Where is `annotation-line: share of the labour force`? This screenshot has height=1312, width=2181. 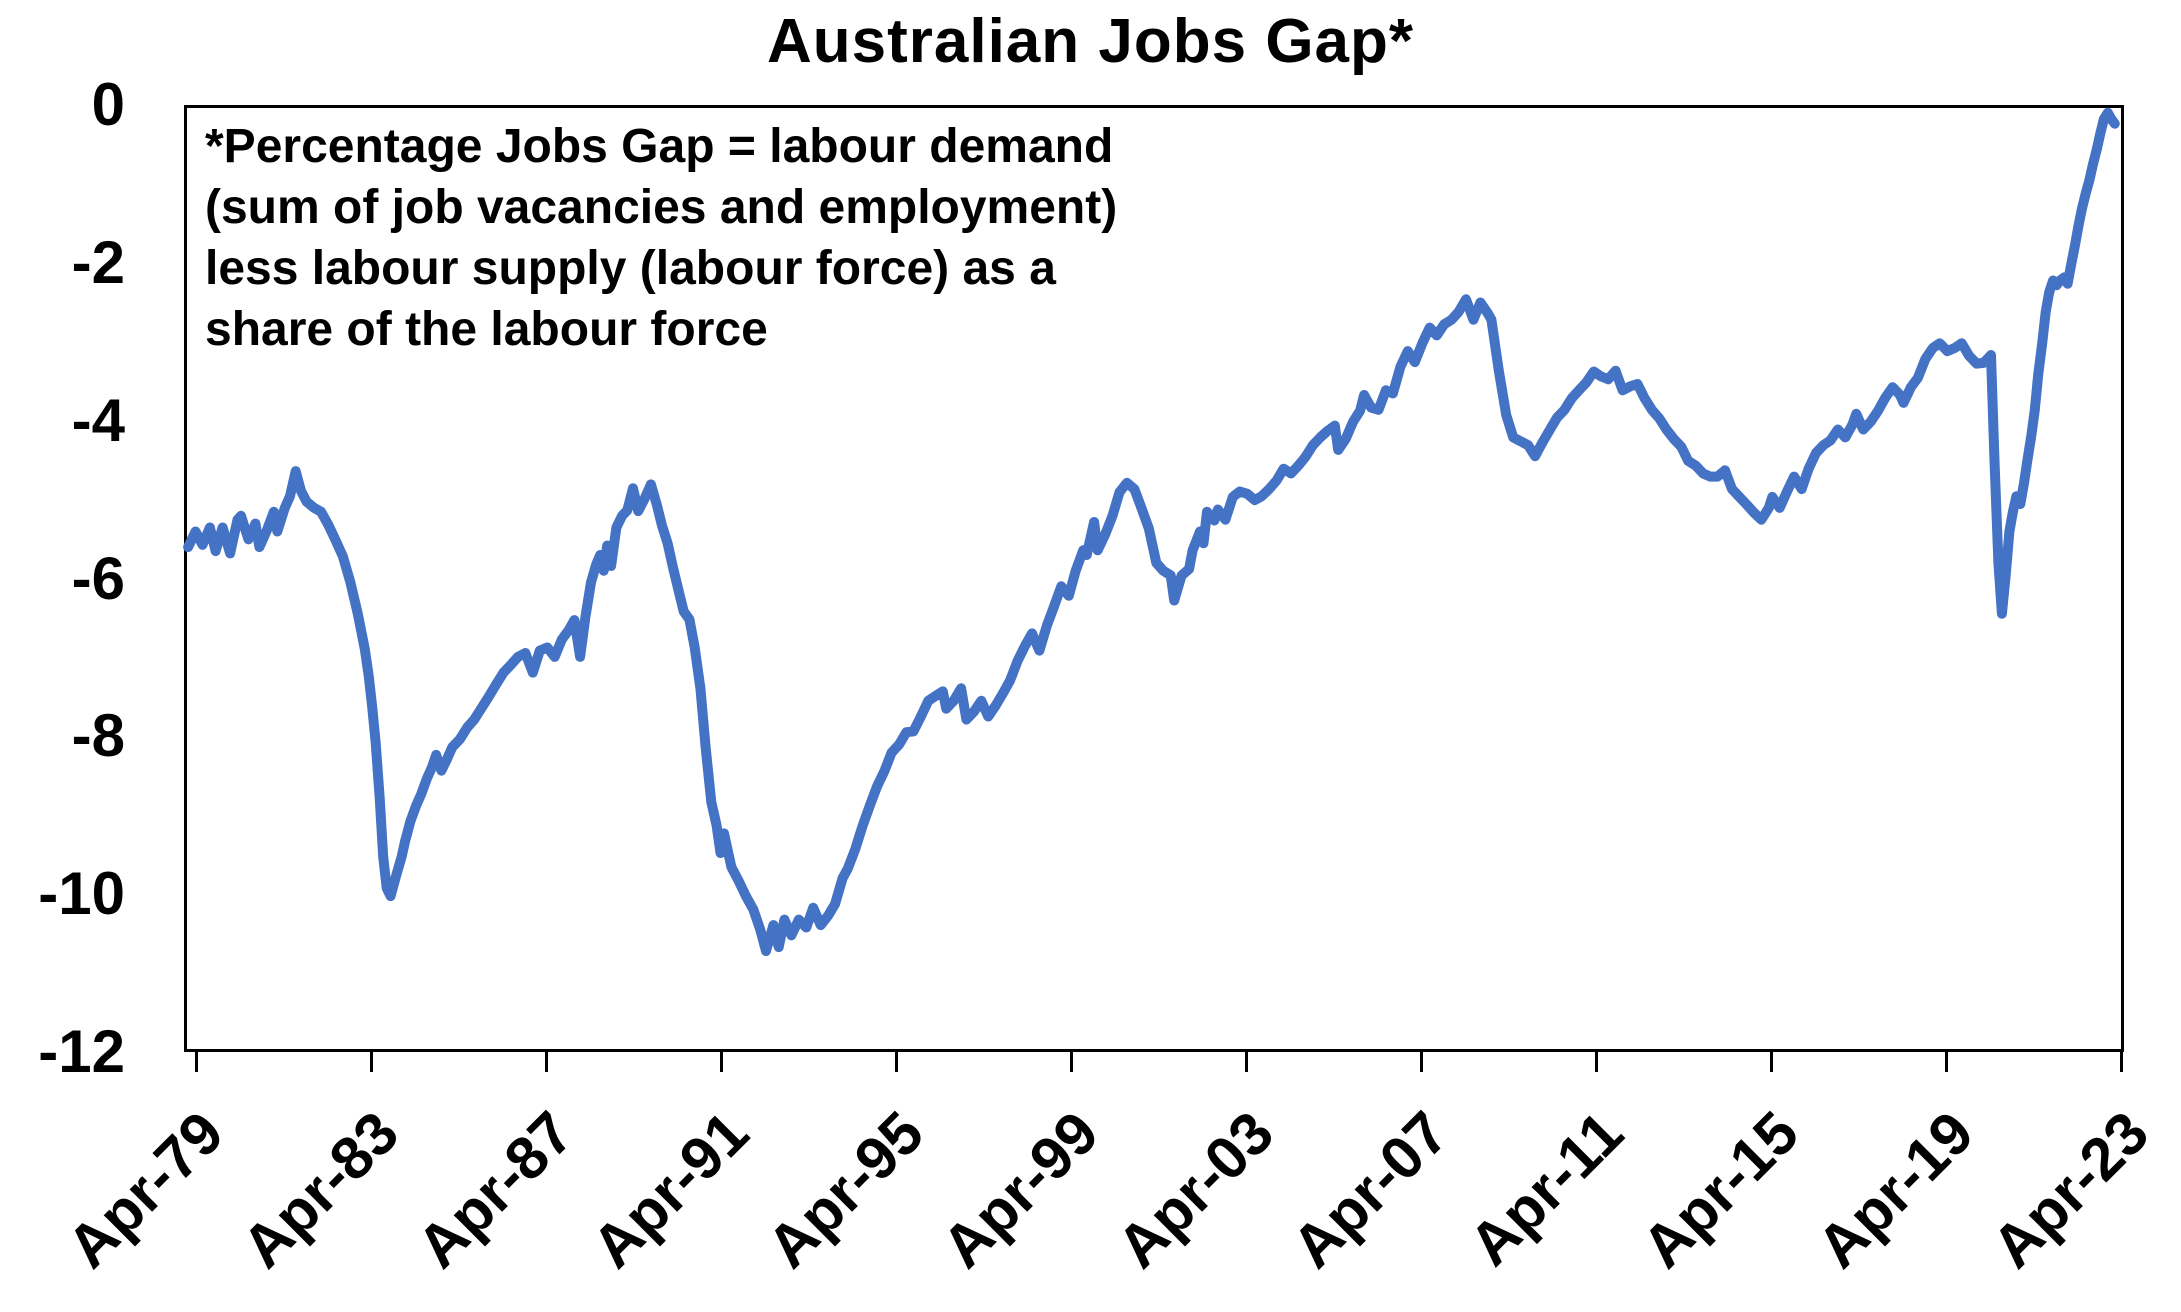 annotation-line: share of the labour force is located at coordinates (486, 329).